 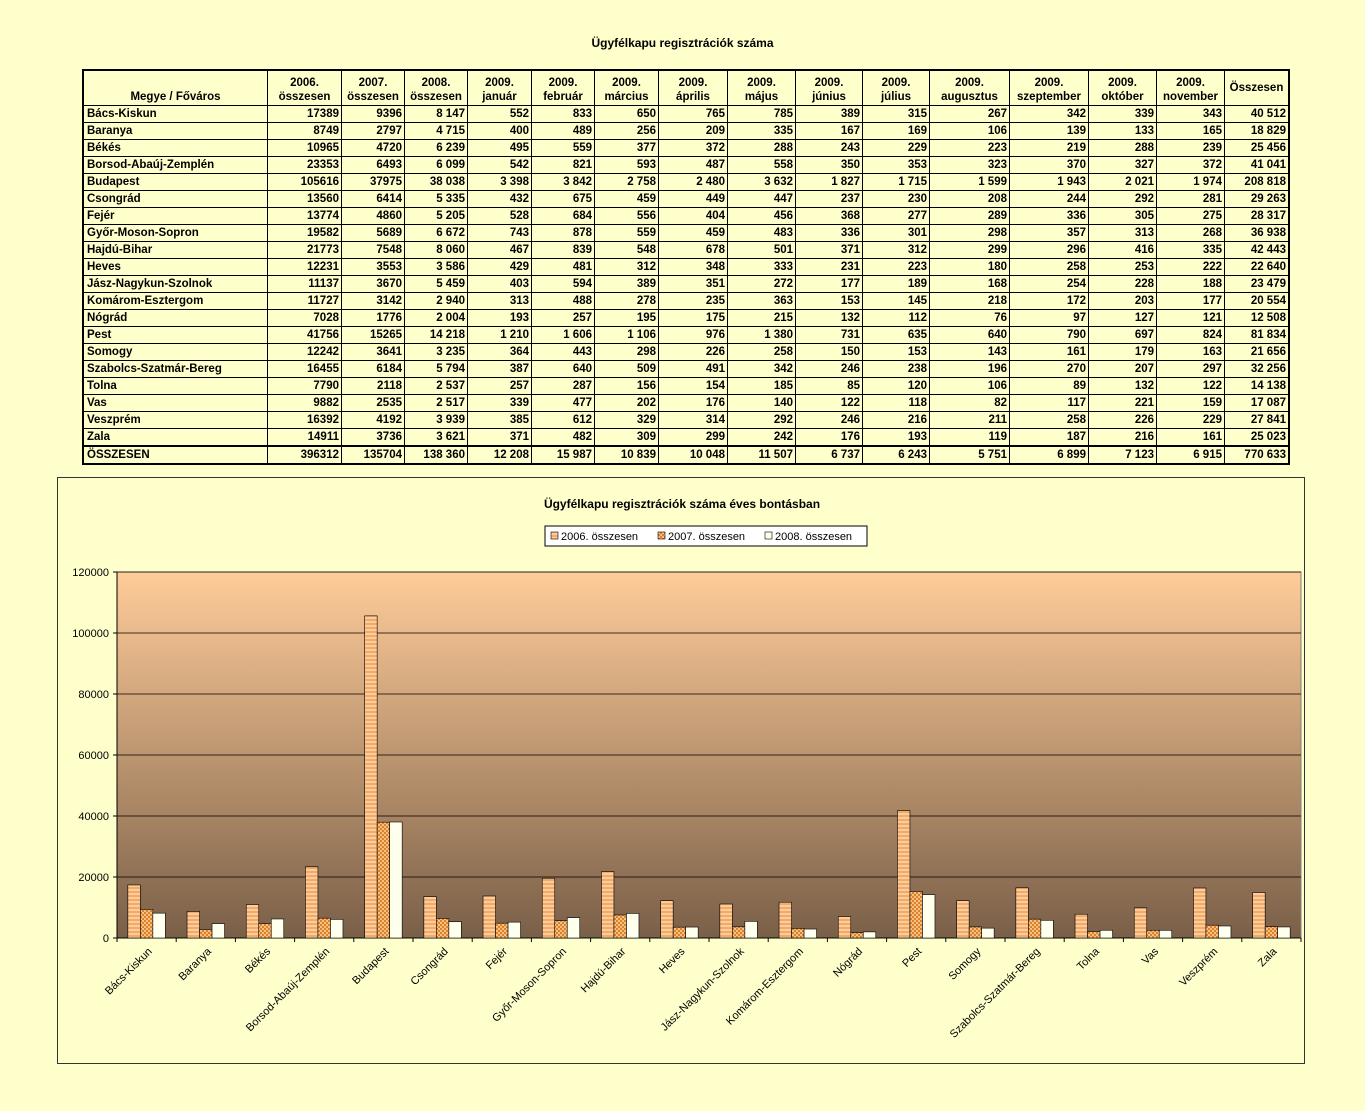 What do you see at coordinates (499, 87) in the screenshot?
I see `column-header: 2009. január` at bounding box center [499, 87].